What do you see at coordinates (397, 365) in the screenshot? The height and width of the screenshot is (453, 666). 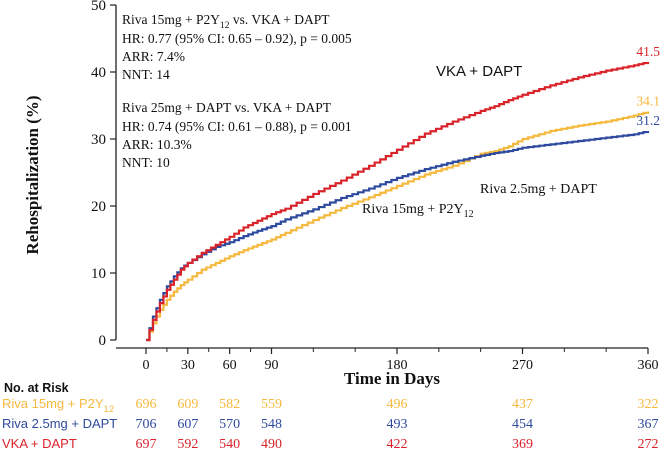 I see `x-tick-label: 180` at bounding box center [397, 365].